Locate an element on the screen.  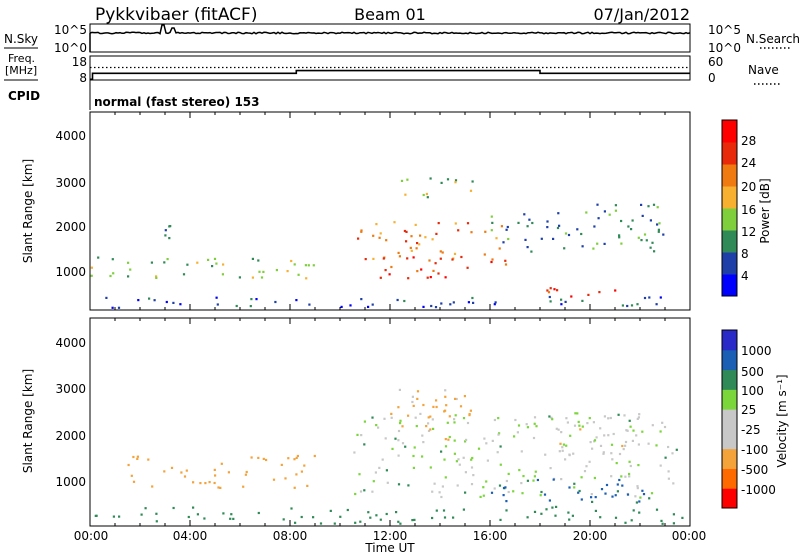
sky-noise-panel: N.Sky 10^5 10^0 10^5 10^0 N.Search is located at coordinates (402, 39).